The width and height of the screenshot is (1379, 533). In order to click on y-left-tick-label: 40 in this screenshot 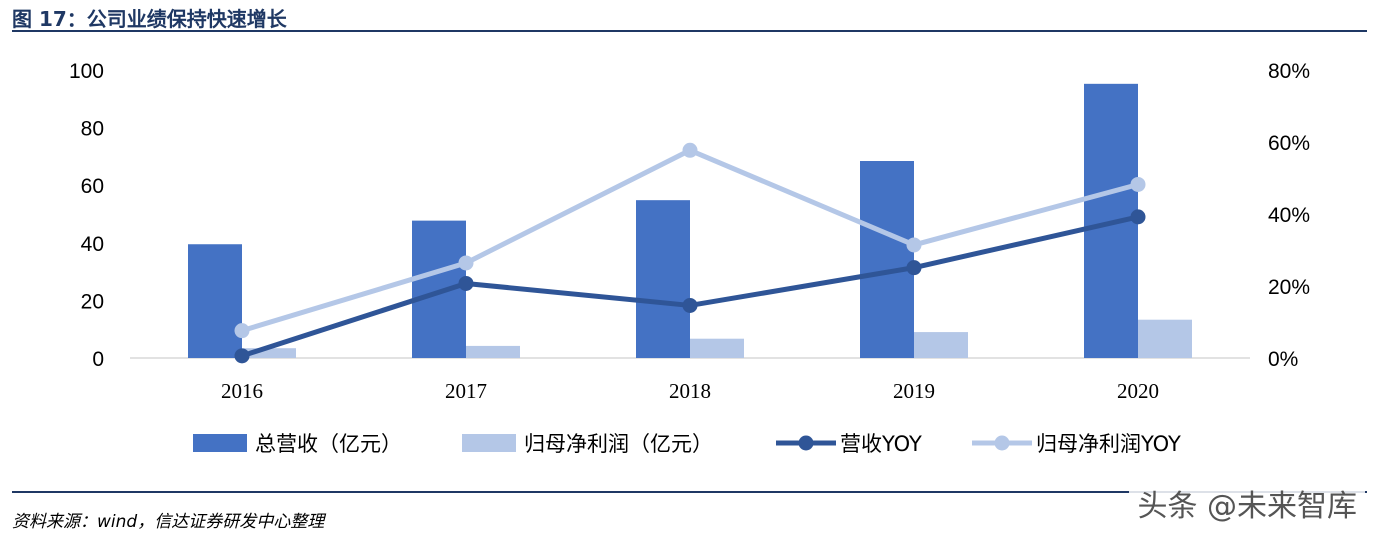, I will do `click(92, 244)`.